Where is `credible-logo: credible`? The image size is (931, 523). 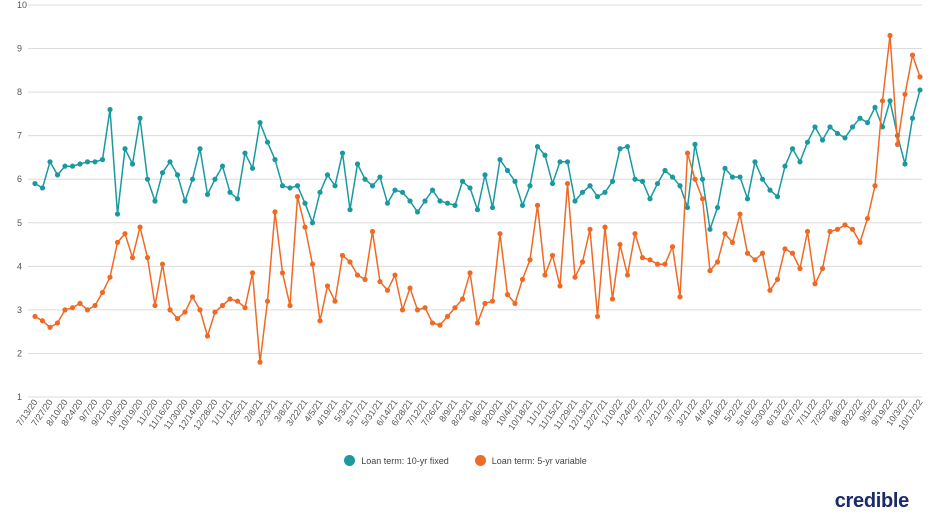
credible-logo: credible is located at coordinates (872, 501).